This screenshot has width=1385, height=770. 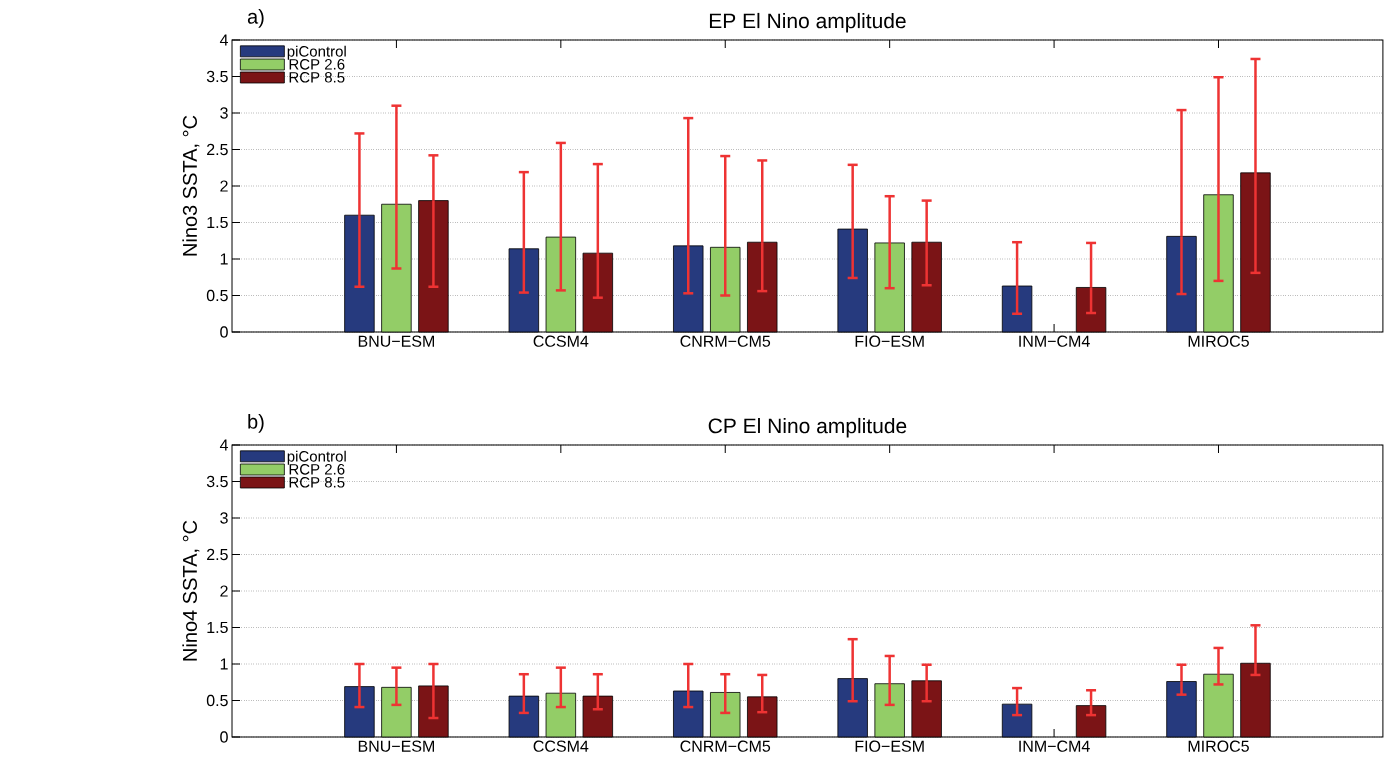 I want to click on text: b), so click(x=256, y=423).